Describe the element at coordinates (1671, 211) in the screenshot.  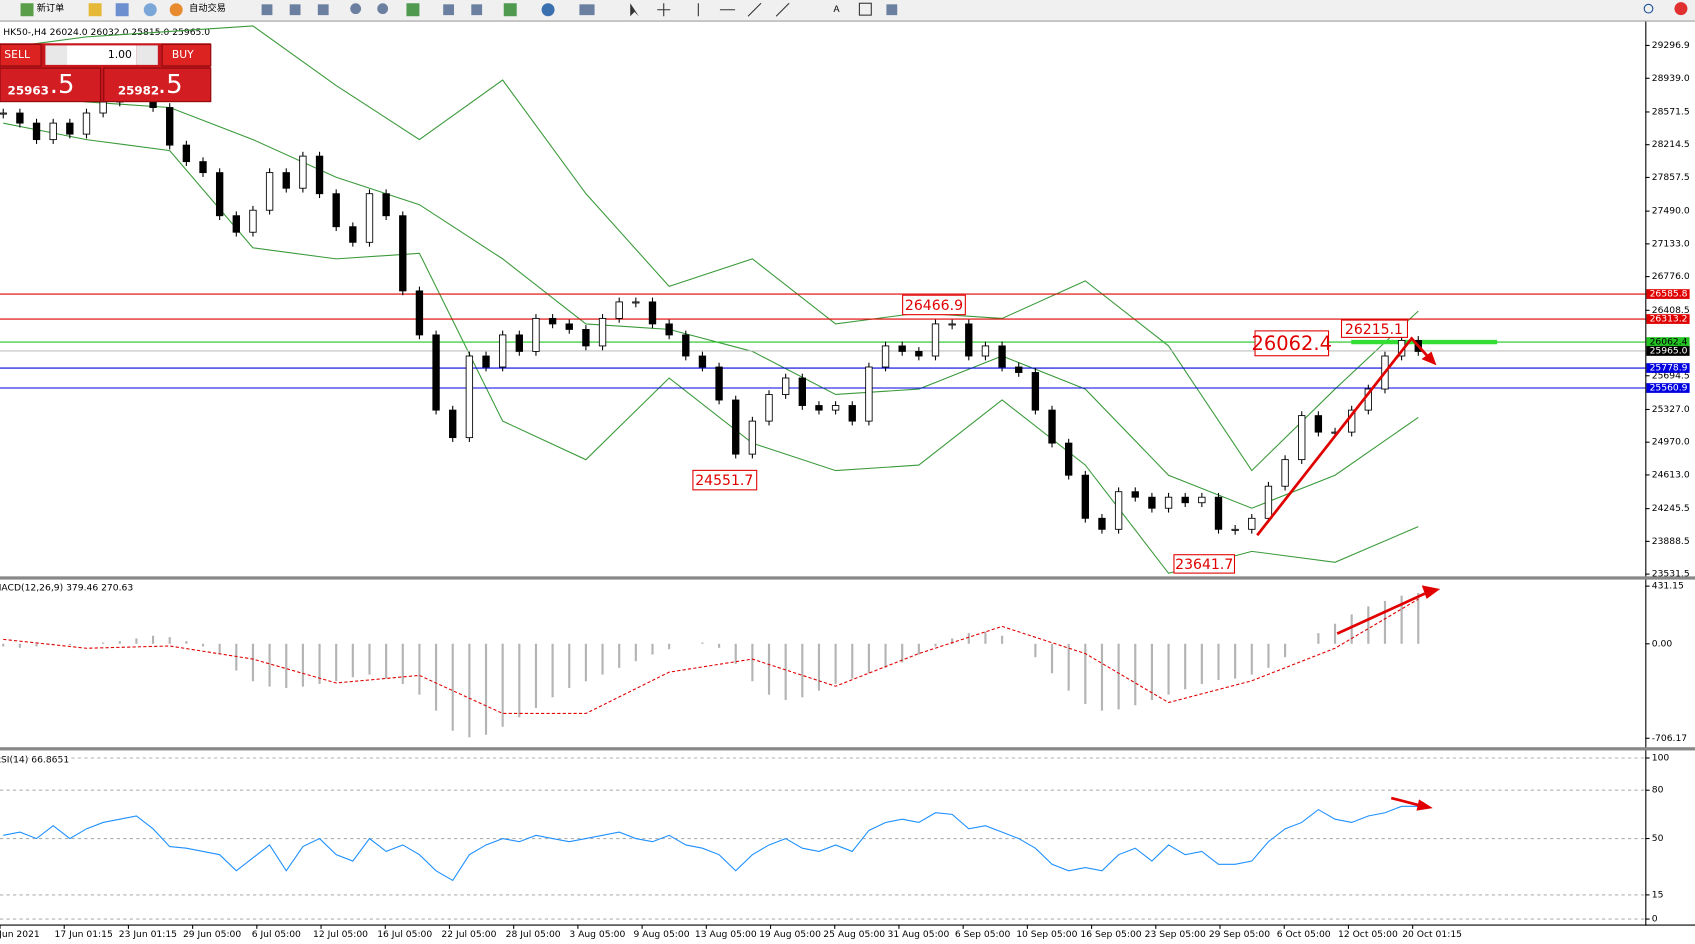
I see `y-tick-label: 27490.0` at that location.